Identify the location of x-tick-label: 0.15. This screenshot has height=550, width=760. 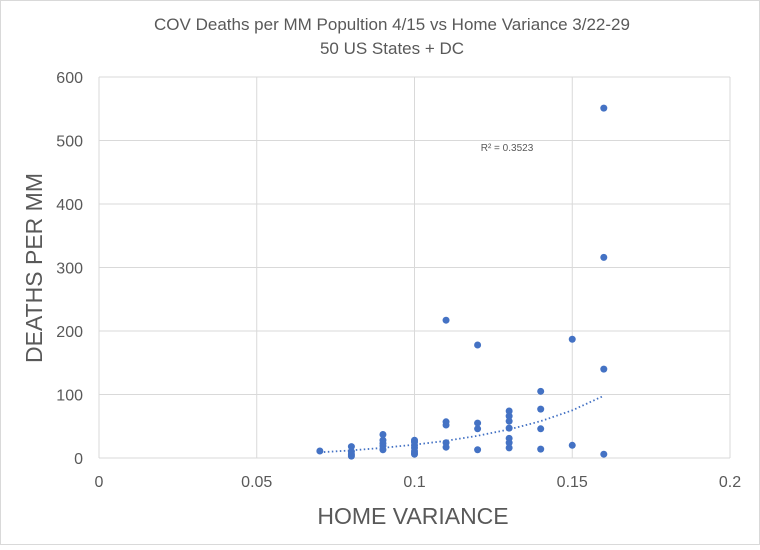
(572, 482).